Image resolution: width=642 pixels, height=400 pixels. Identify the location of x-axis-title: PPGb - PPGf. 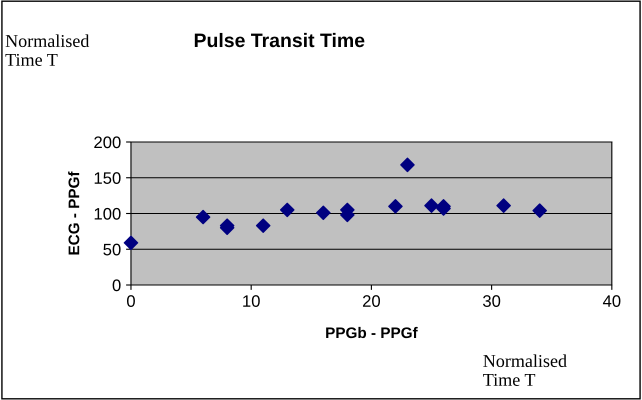
(372, 332).